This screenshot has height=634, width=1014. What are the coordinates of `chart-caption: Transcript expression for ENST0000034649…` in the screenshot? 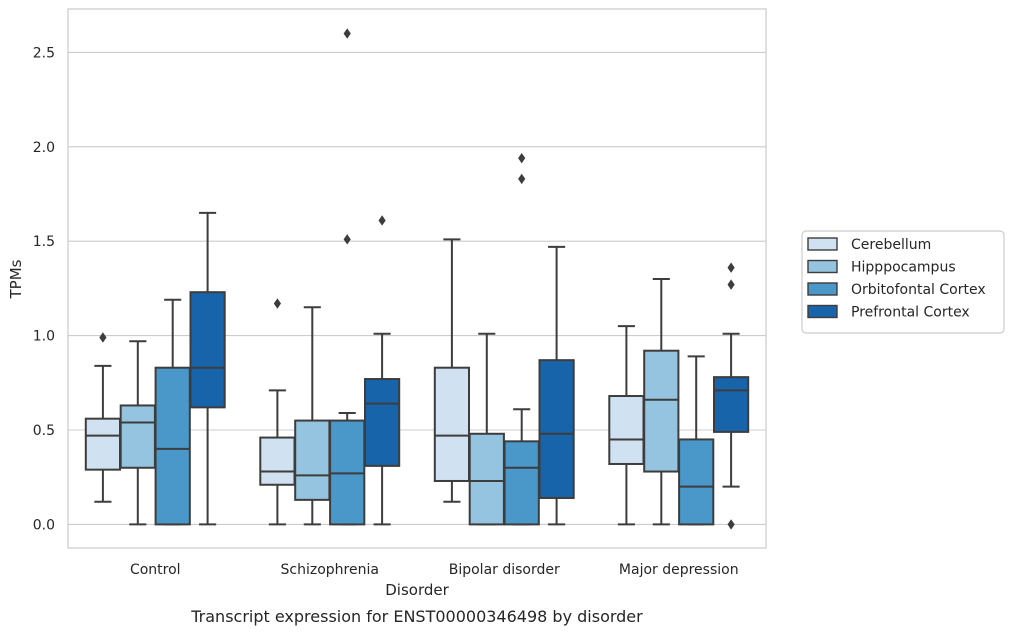 It's located at (416, 616).